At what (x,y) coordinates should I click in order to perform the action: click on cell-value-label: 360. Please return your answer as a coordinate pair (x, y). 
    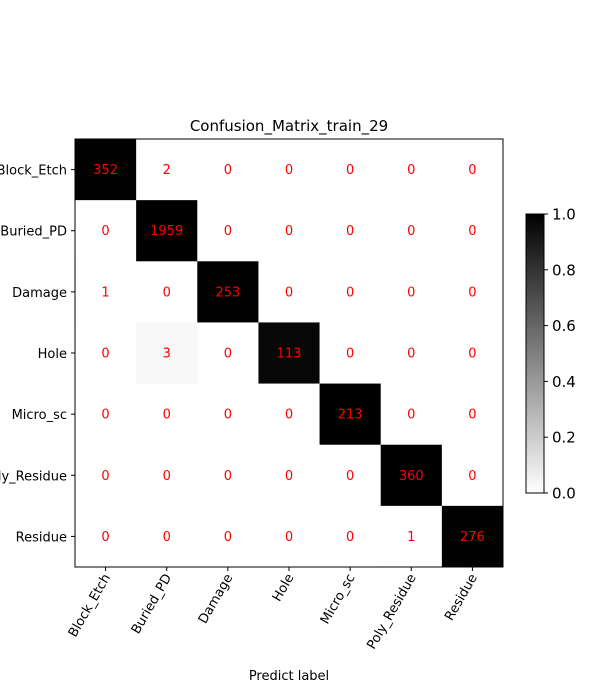
    Looking at the image, I should click on (411, 476).